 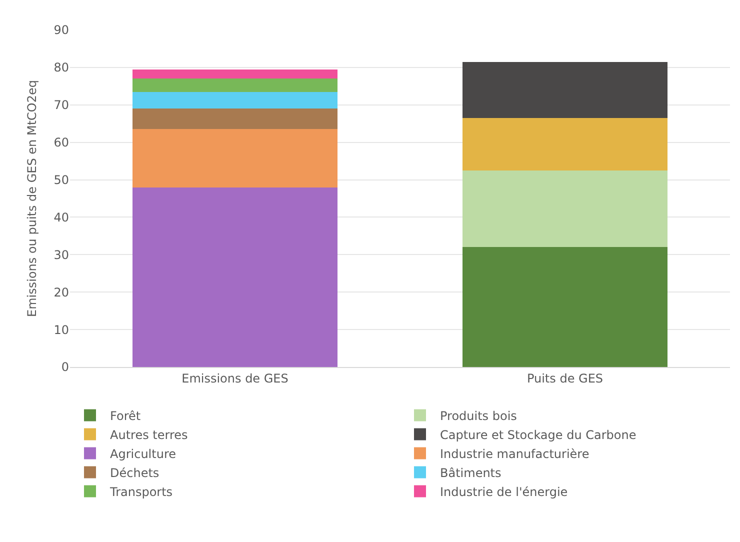 I want to click on y-tick-label: 70, so click(x=61, y=105).